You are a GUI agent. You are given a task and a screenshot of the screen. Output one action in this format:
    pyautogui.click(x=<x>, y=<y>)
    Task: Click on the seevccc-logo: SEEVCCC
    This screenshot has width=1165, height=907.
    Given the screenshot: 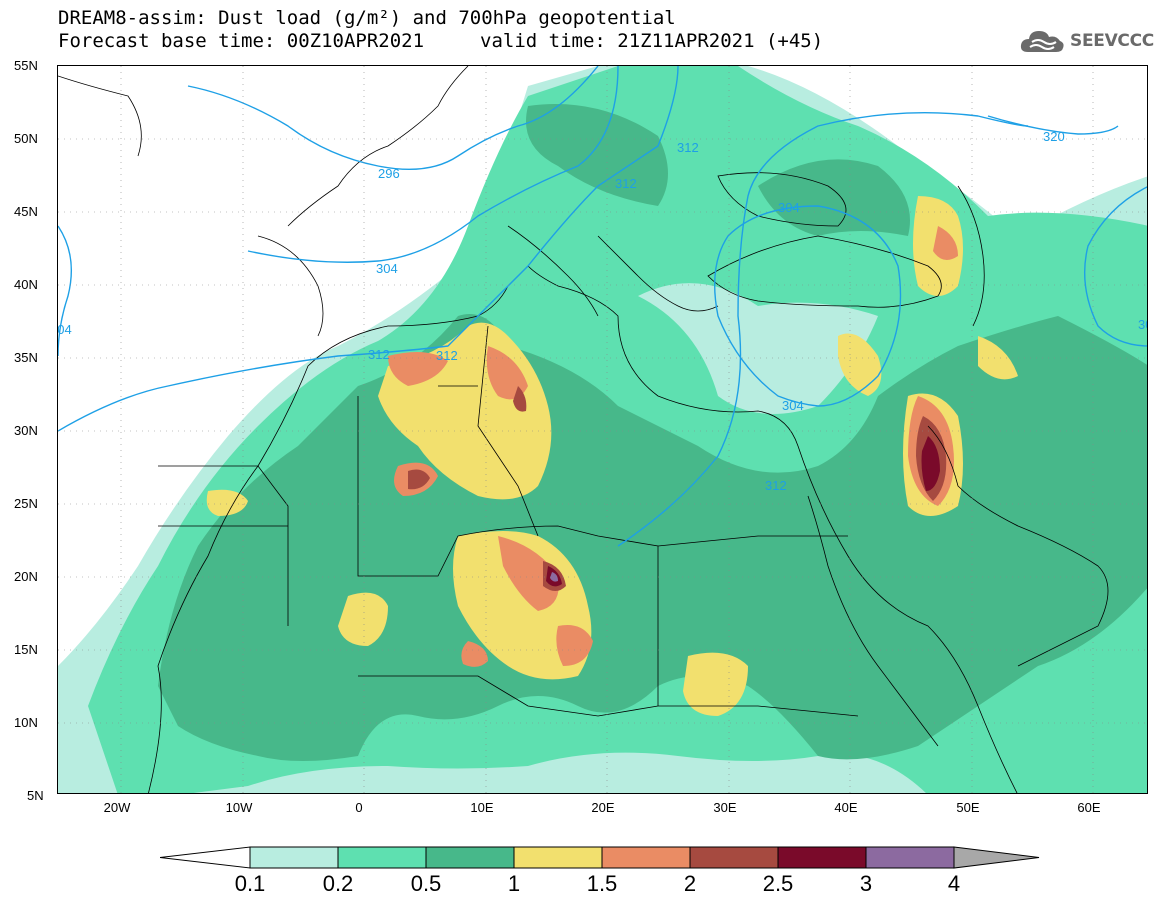 What is the action you would take?
    pyautogui.click(x=1086, y=41)
    